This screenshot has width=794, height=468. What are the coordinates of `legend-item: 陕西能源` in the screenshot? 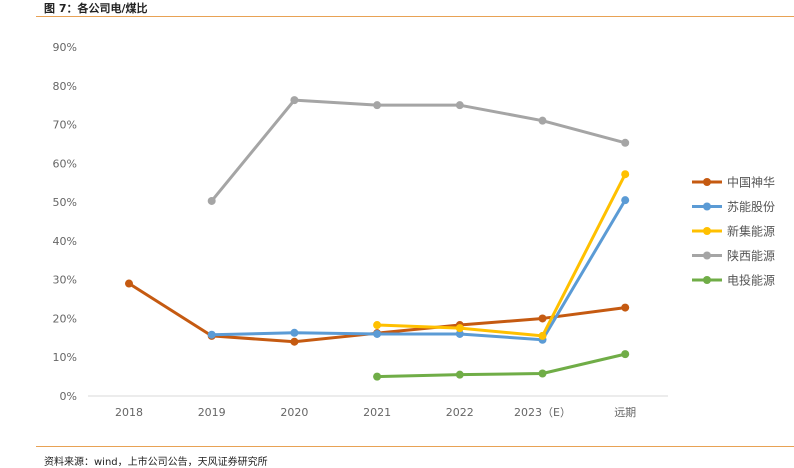 It's located at (733, 255).